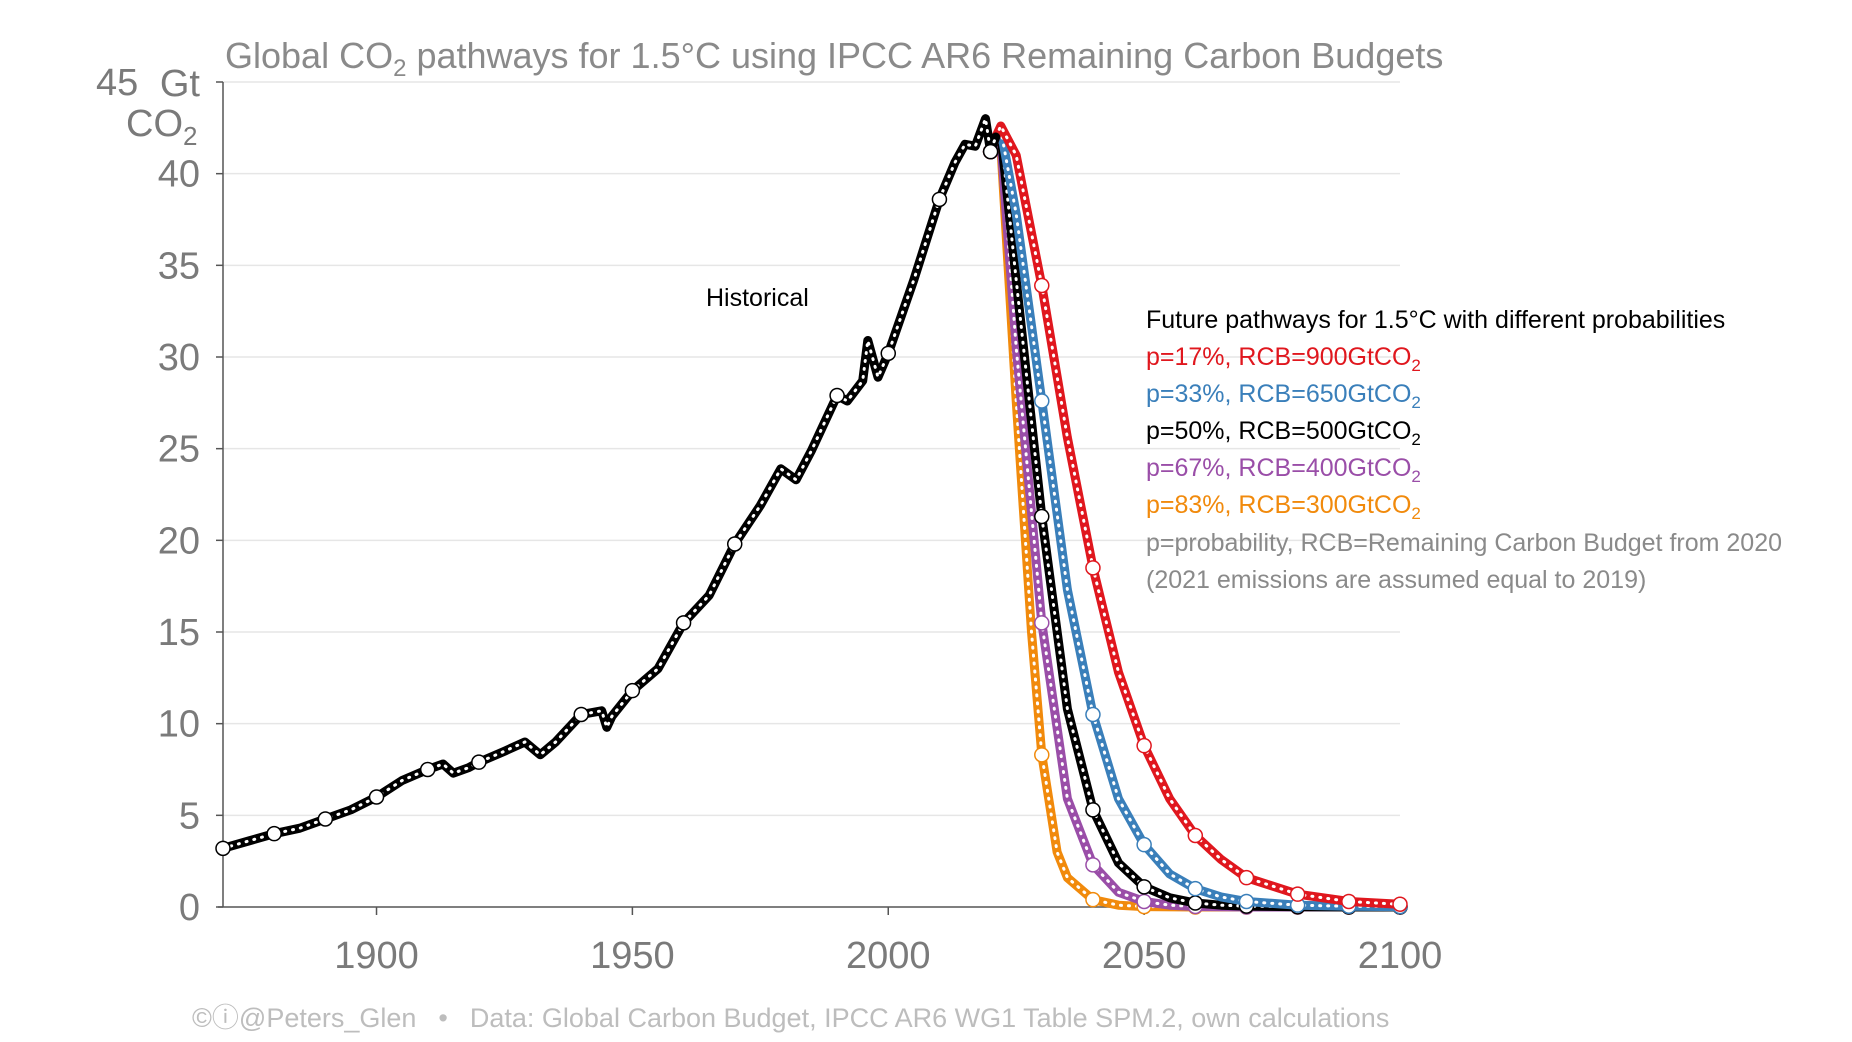 This screenshot has height=1042, width=1852. Describe the element at coordinates (632, 690) in the screenshot. I see `point-historical-1950` at that location.